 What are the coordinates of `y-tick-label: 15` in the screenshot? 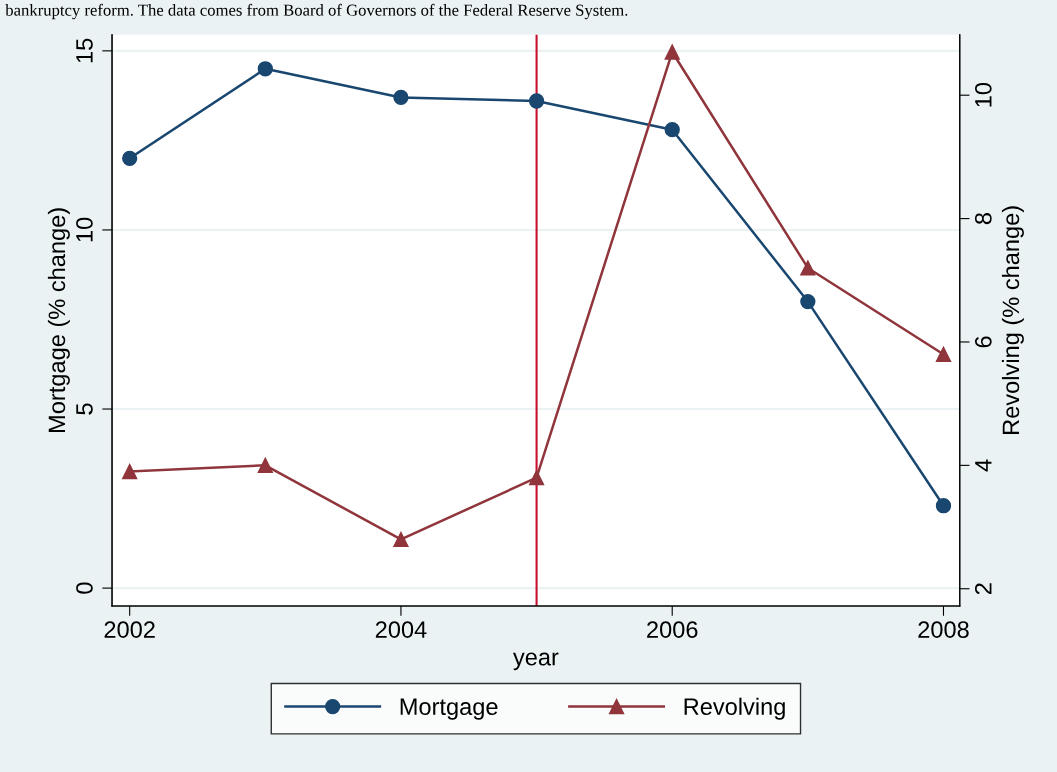 It's located at (84, 50).